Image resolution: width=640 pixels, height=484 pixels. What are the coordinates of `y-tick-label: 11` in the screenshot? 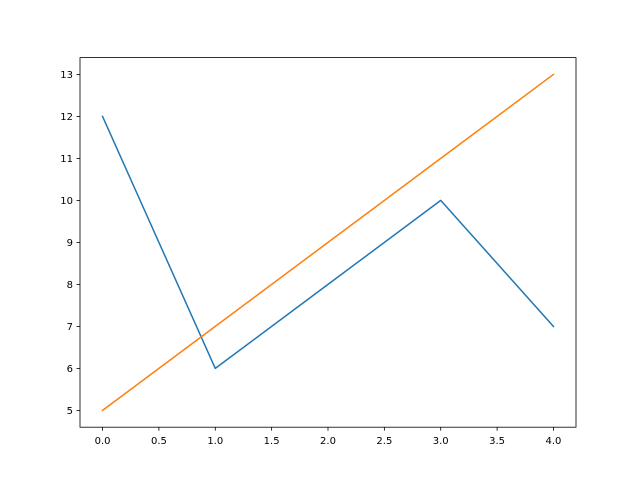 It's located at (66, 159).